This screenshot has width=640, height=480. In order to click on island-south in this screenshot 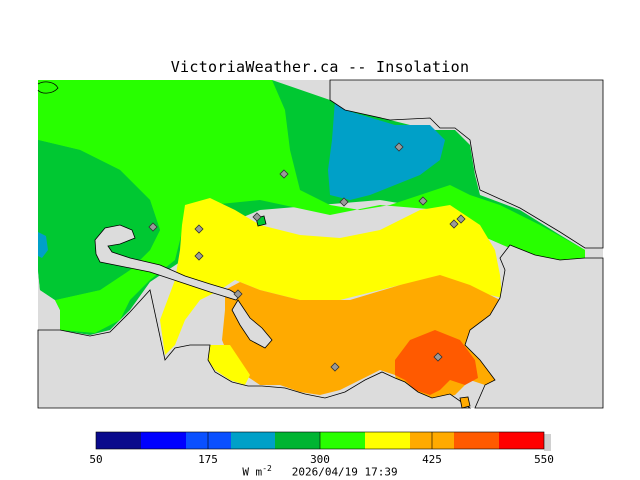, I will do `click(465, 402)`.